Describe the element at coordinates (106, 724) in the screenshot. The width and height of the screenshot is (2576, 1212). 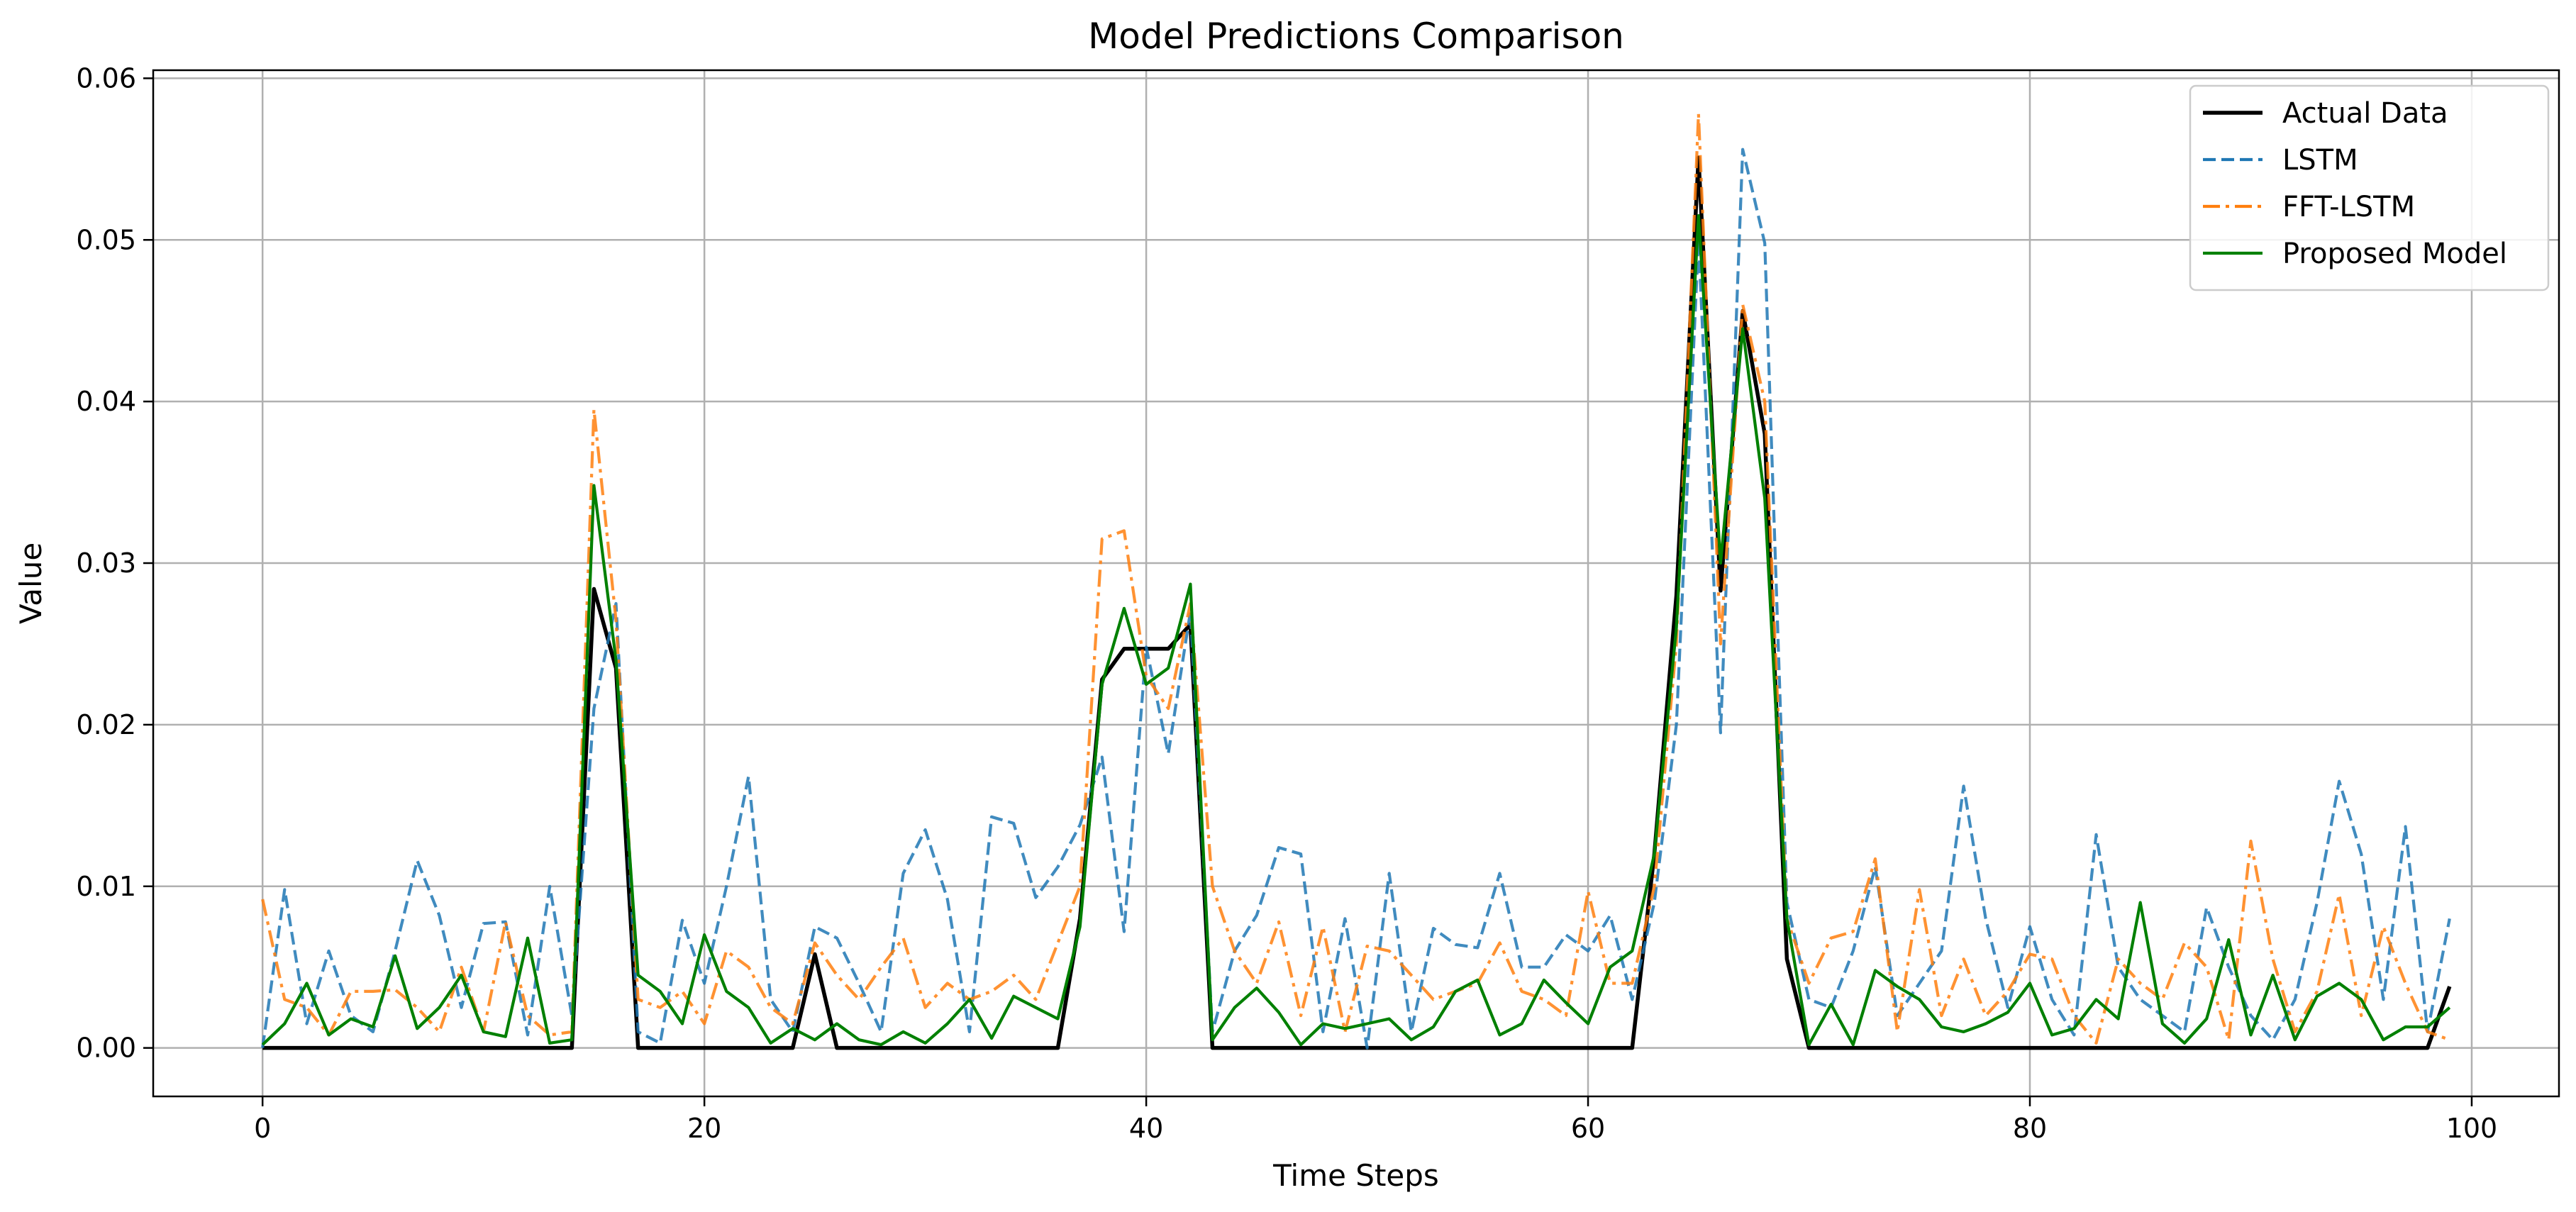
I see `y-tick-label: 0.02` at that location.